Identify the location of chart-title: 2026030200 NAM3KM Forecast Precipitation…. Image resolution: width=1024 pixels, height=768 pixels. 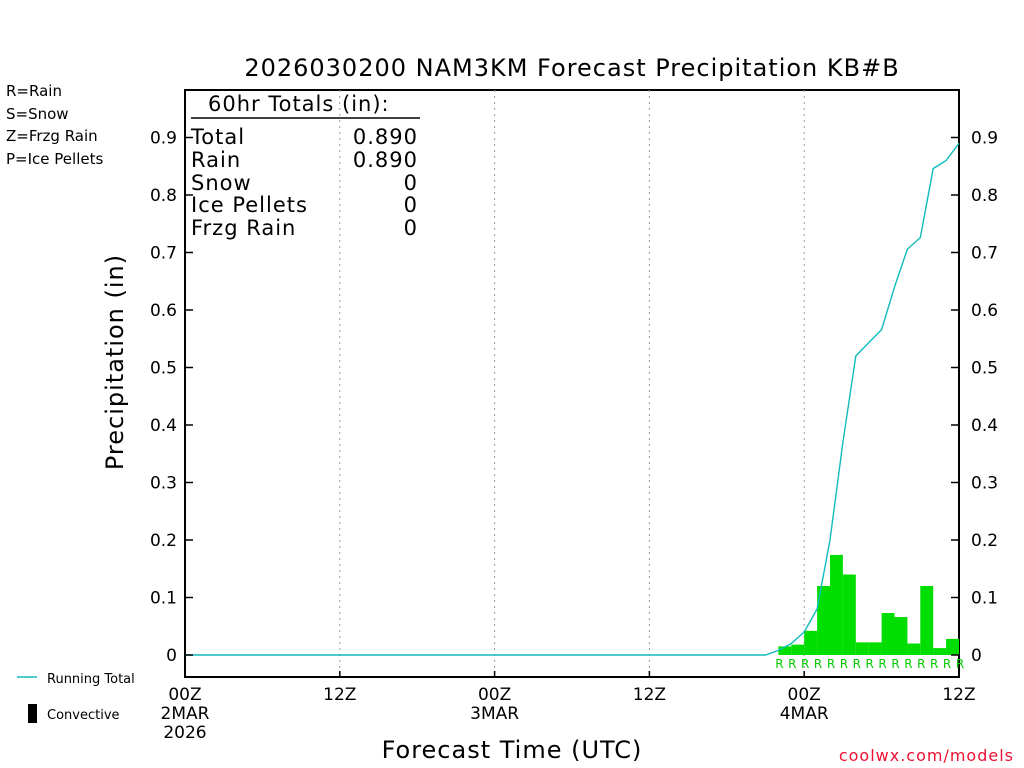
(571, 68).